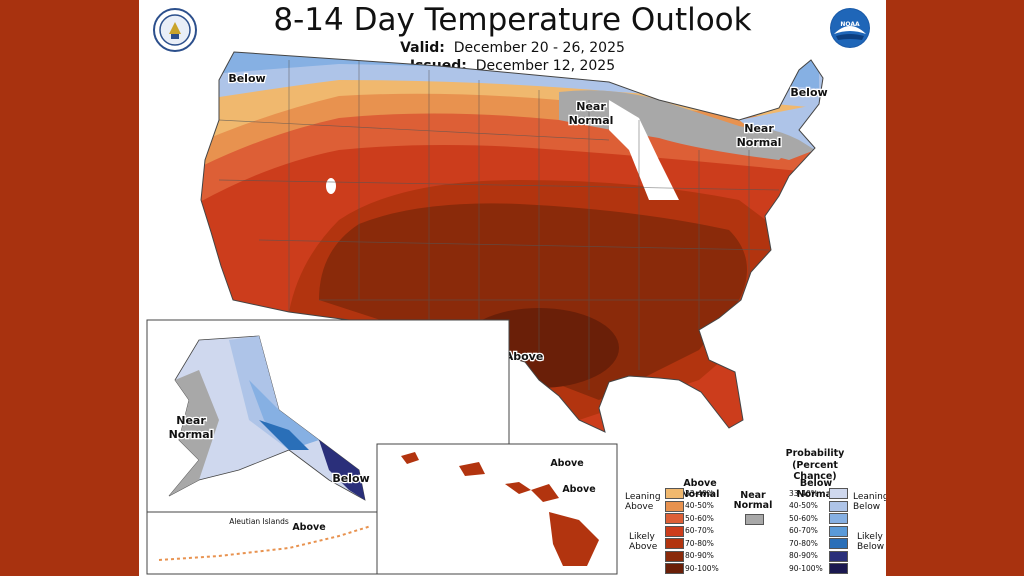 The width and height of the screenshot is (1024, 576). I want to click on label-hi-above-2: Above, so click(578, 489).